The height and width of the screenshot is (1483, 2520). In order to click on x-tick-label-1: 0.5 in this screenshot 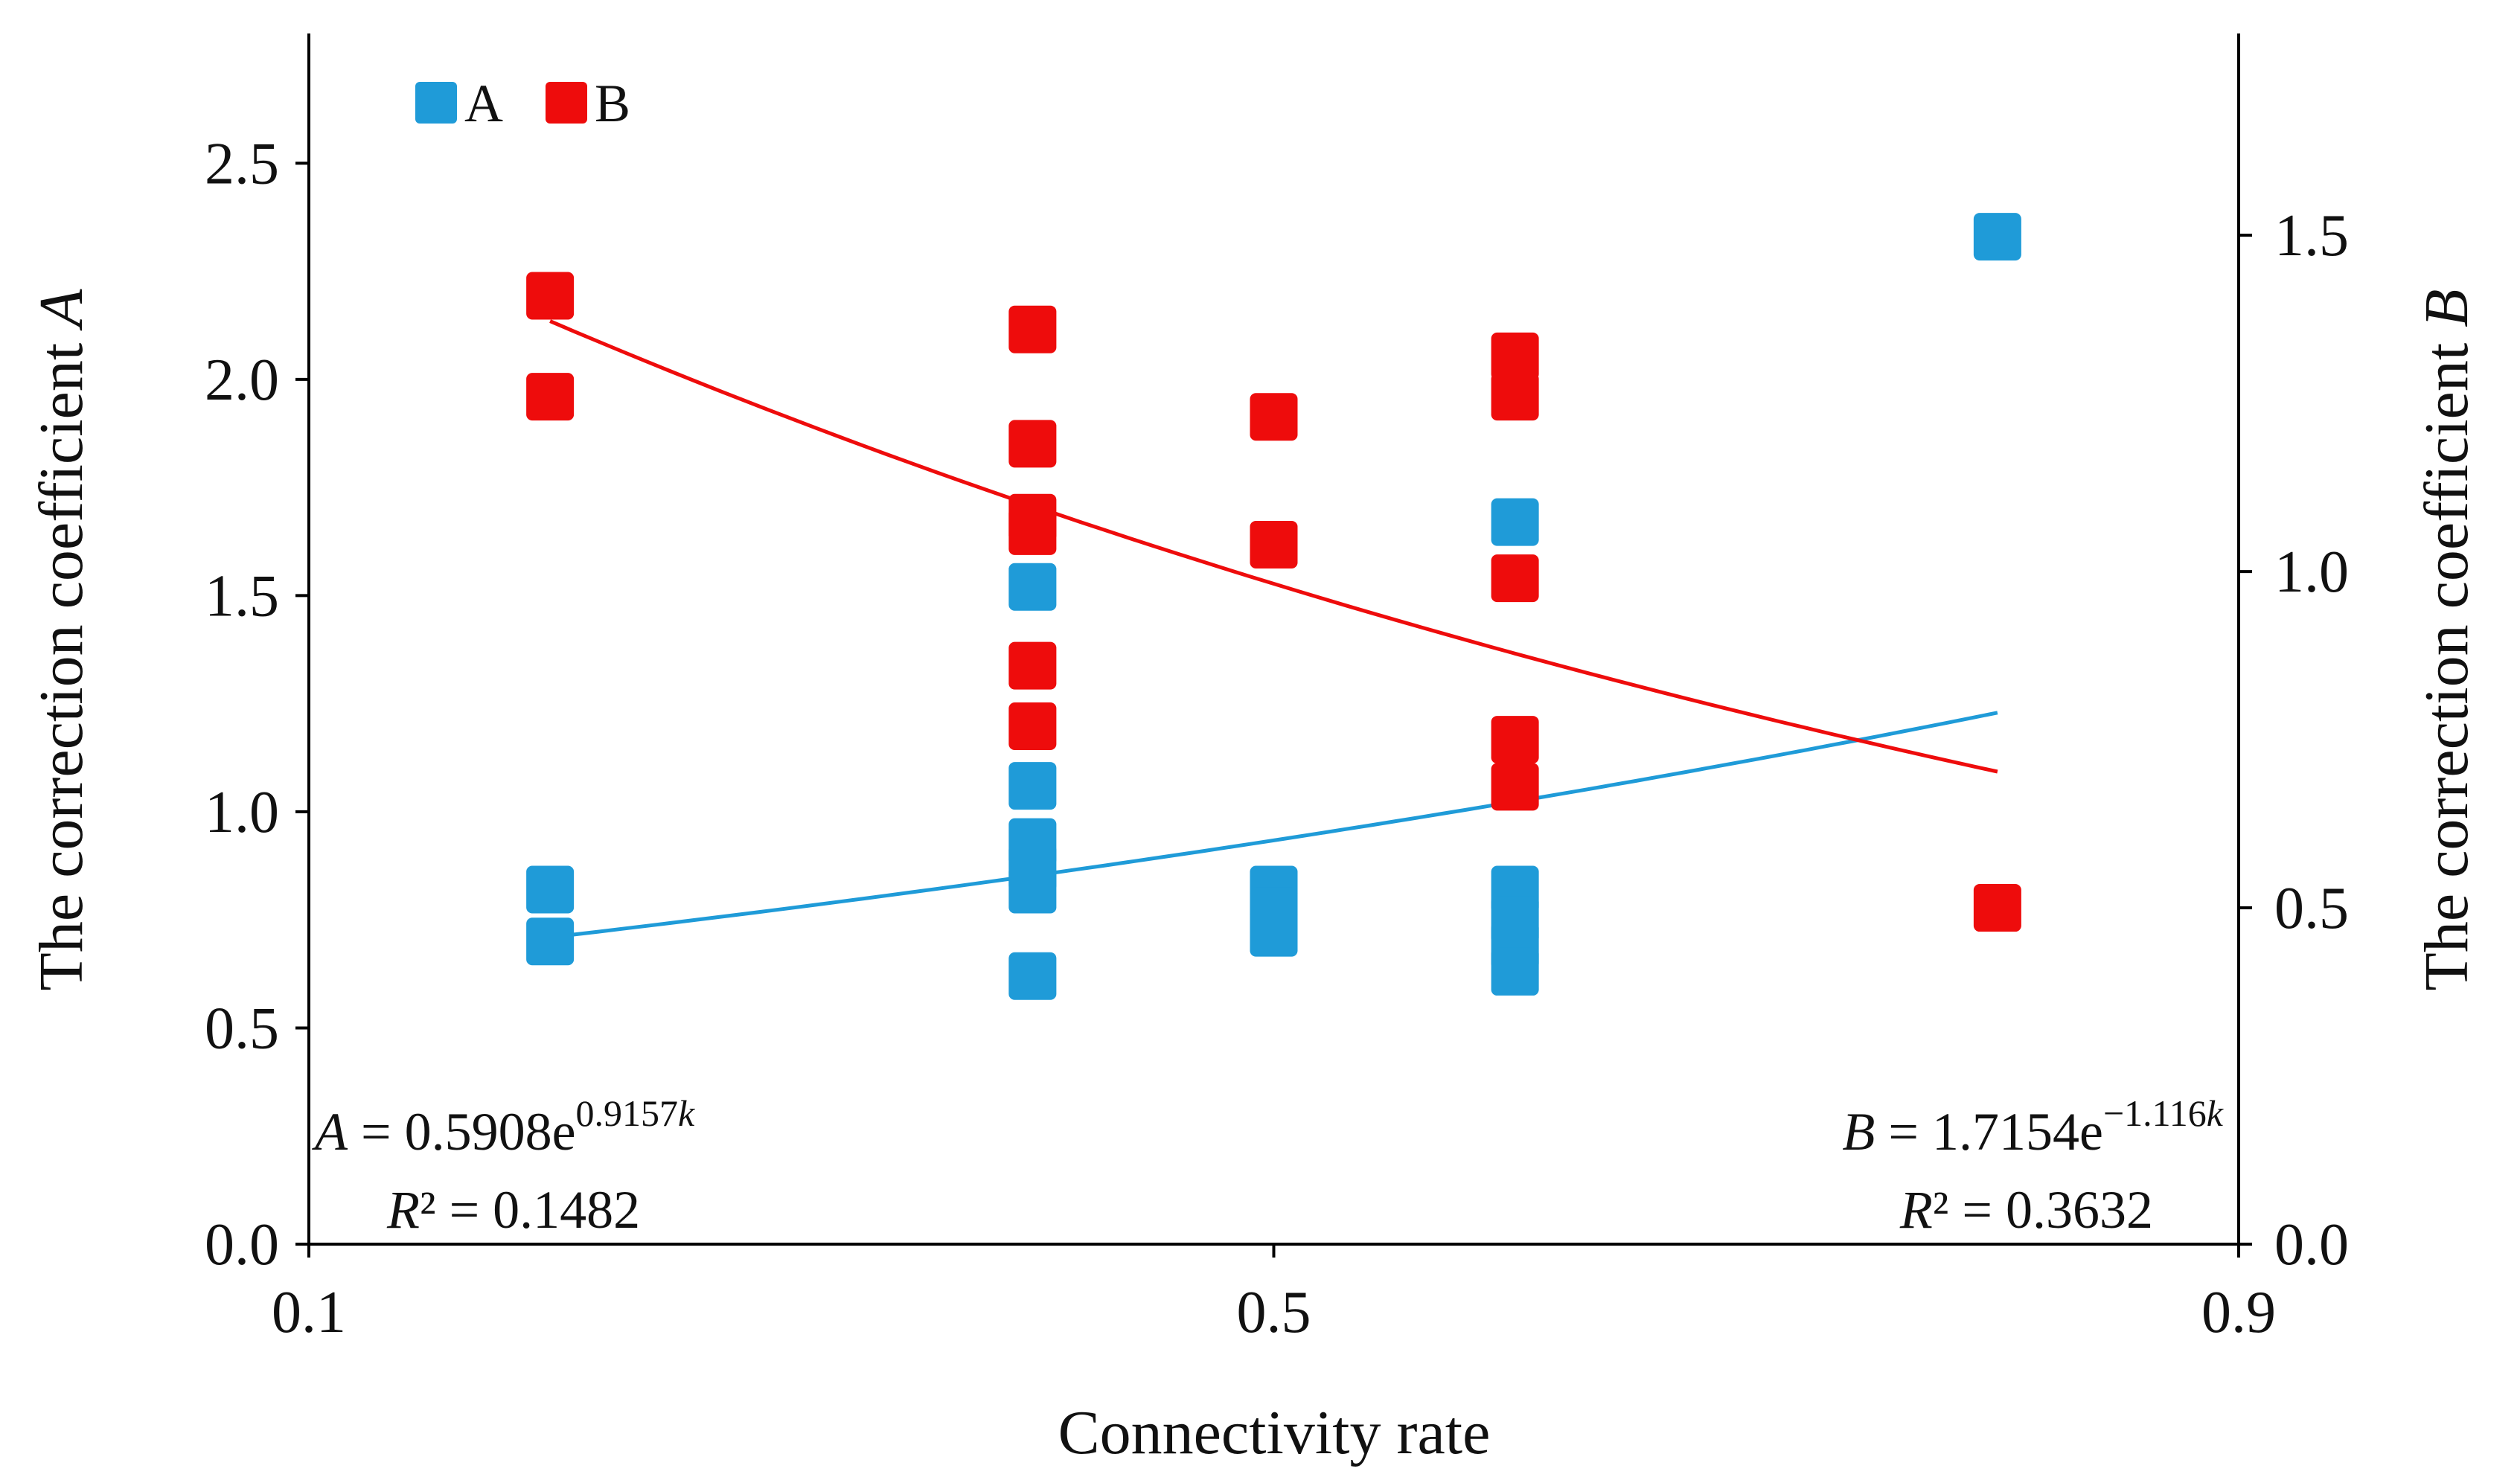, I will do `click(1274, 1312)`.